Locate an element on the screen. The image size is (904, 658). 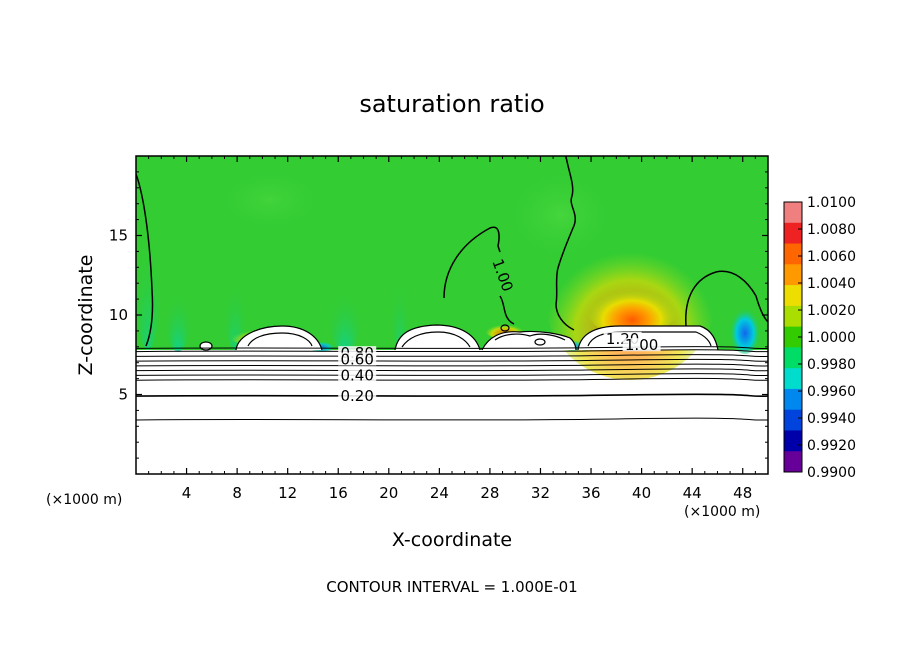
y-tick-label: 15 is located at coordinates (118, 236).